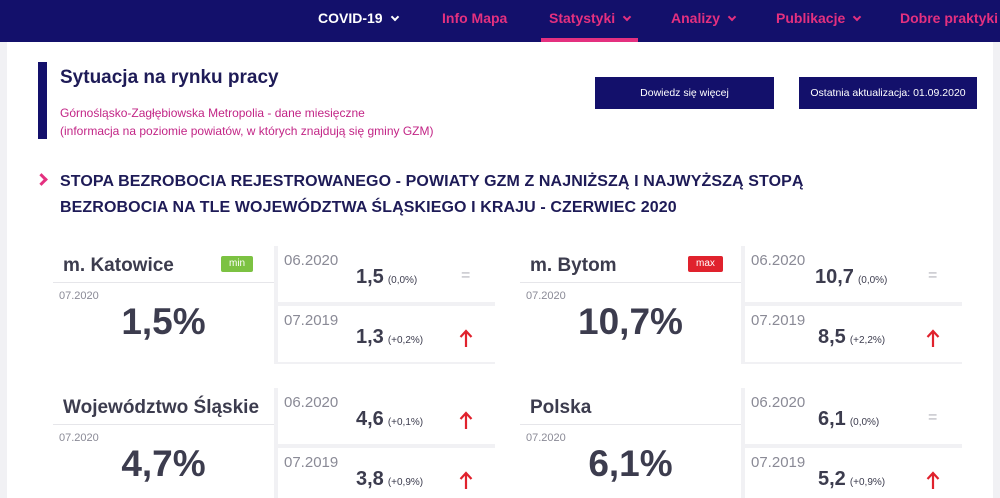 The width and height of the screenshot is (1000, 498). Describe the element at coordinates (370, 419) in the screenshot. I see `comparison-rate: 4,6` at that location.